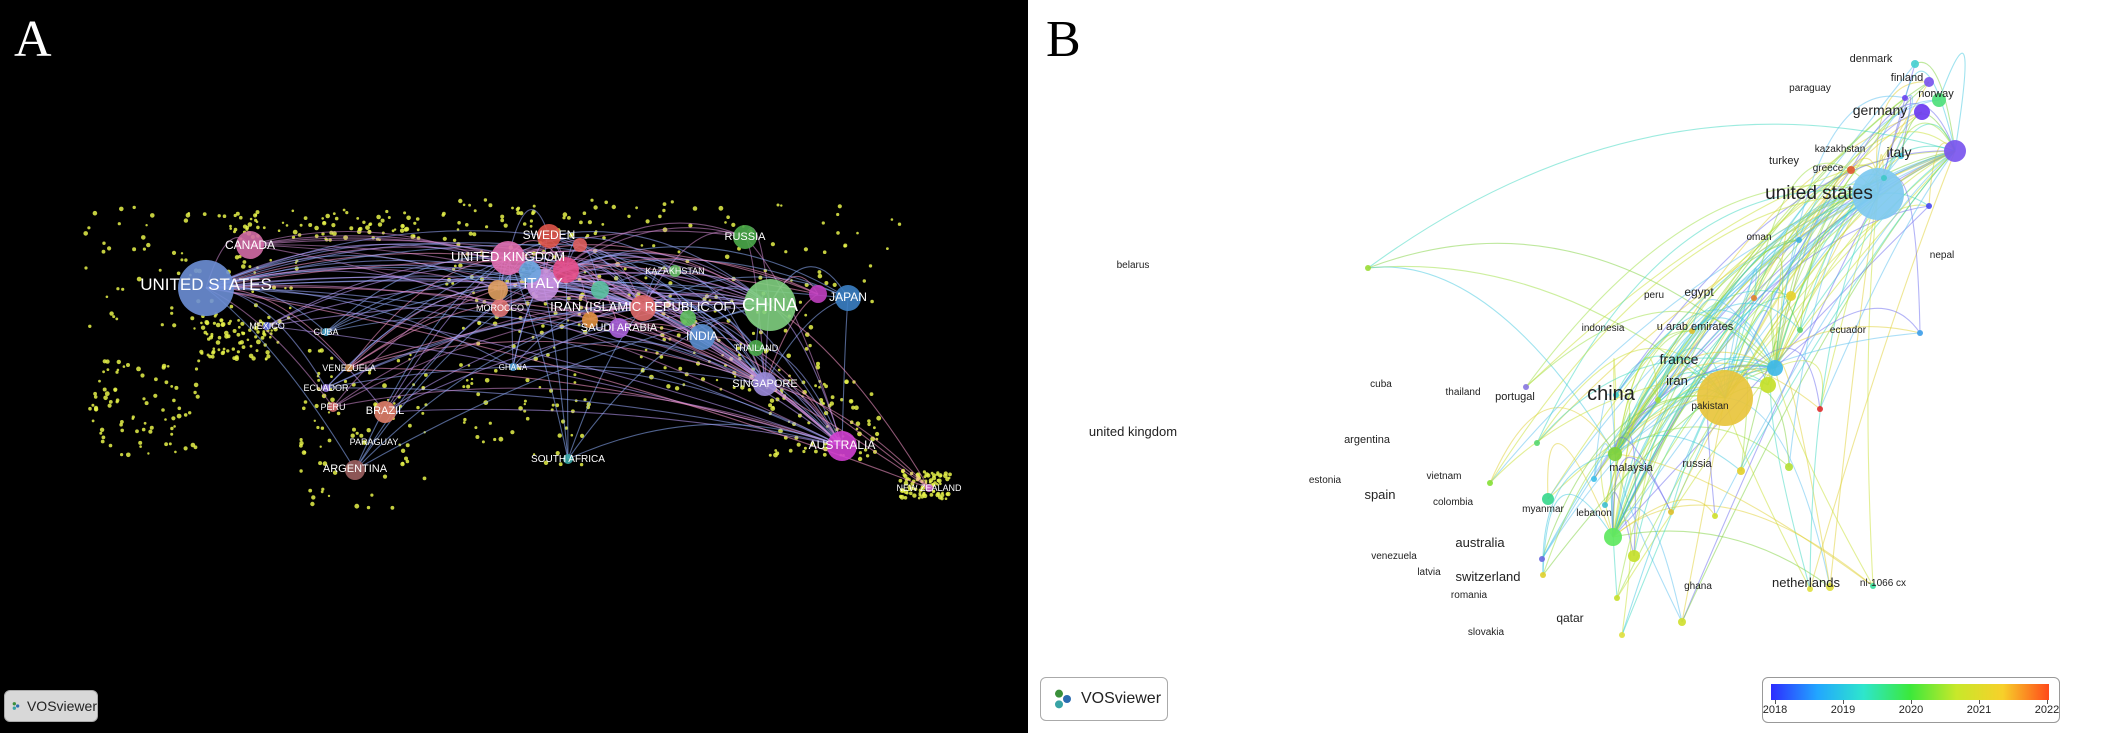 This screenshot has height=733, width=2126. I want to click on label-south-africa: SOUTH AFRICA, so click(568, 459).